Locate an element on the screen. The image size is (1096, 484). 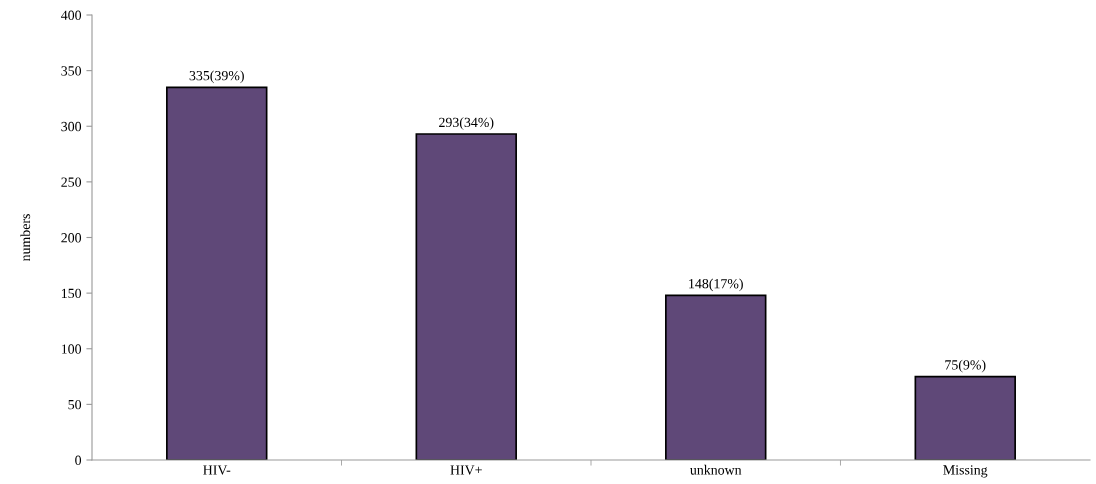
y-tick-label: 350 is located at coordinates (71, 71).